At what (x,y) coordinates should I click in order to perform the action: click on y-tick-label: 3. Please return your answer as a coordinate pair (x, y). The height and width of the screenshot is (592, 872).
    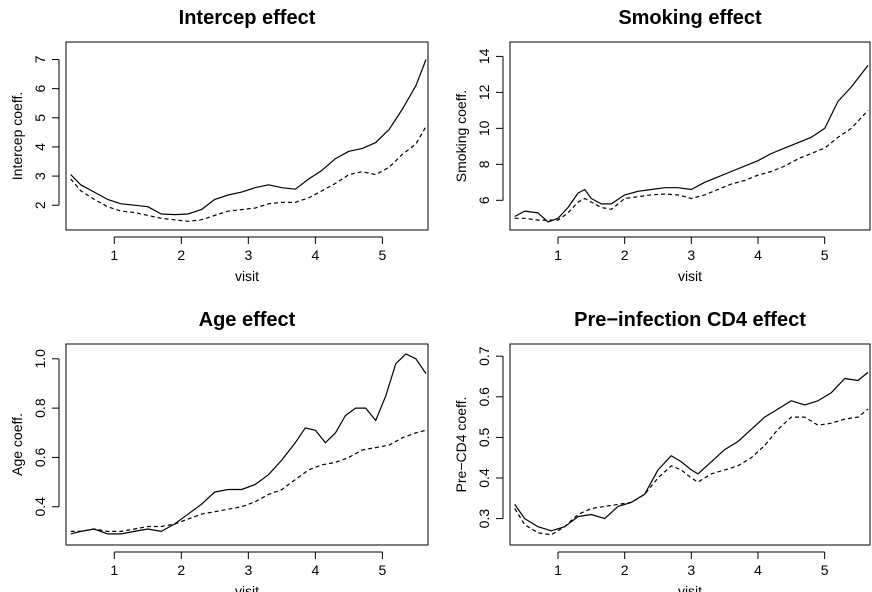
    Looking at the image, I should click on (40, 176).